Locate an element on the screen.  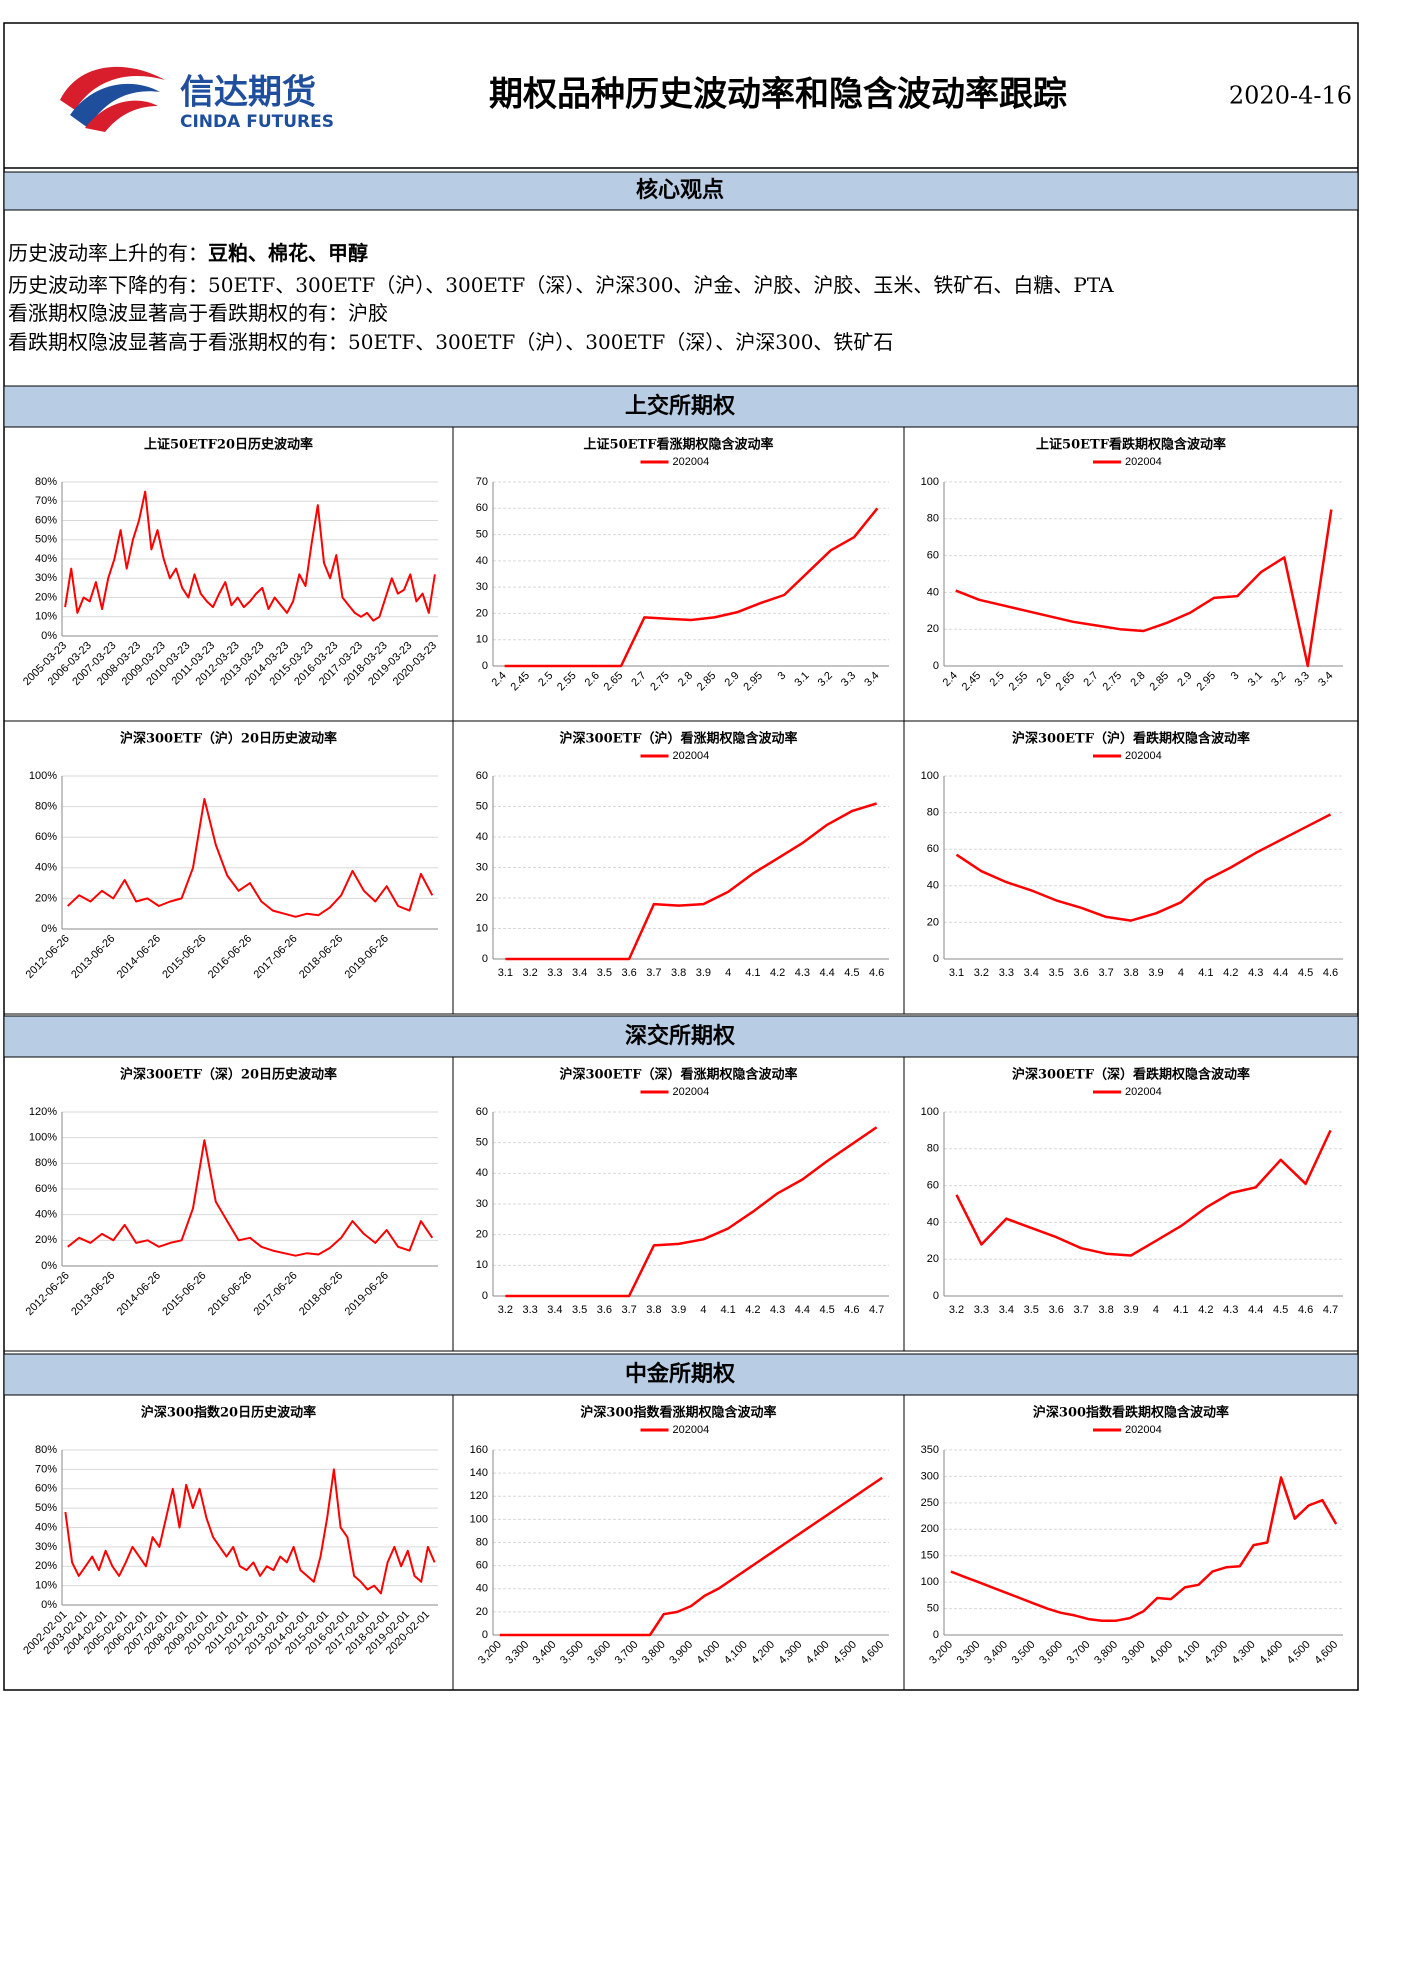
y-tick-label: 200 is located at coordinates (930, 1529).